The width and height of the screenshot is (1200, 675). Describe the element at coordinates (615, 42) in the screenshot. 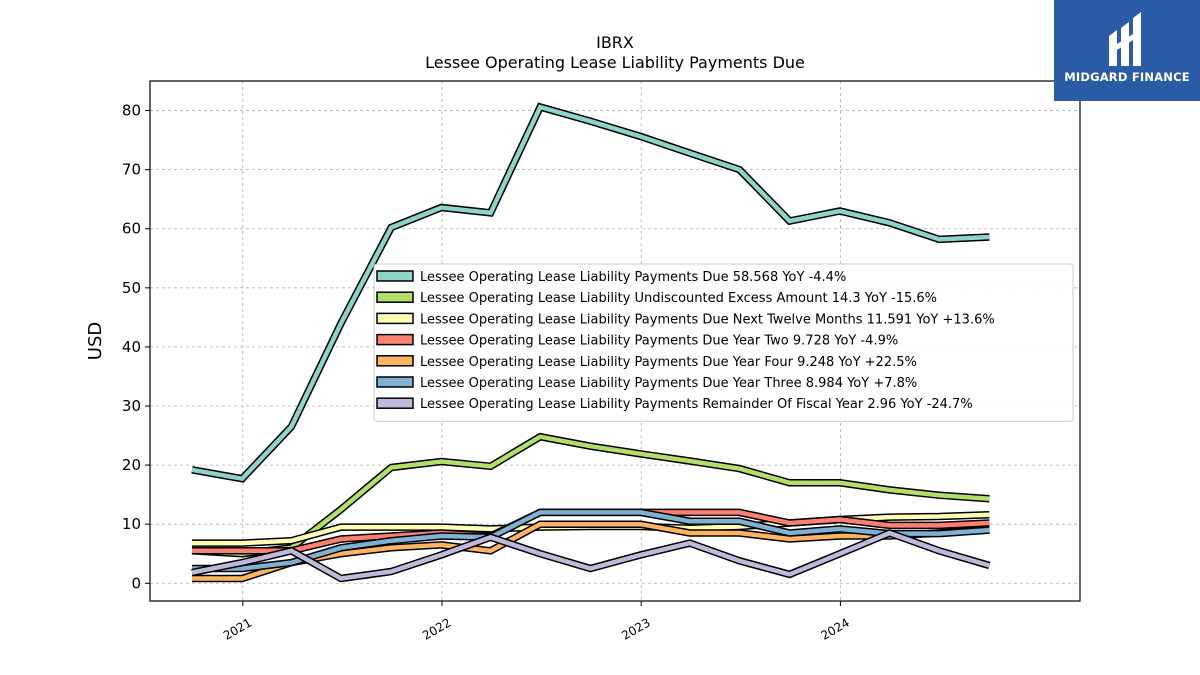

I see `chart-title: IBRX` at that location.